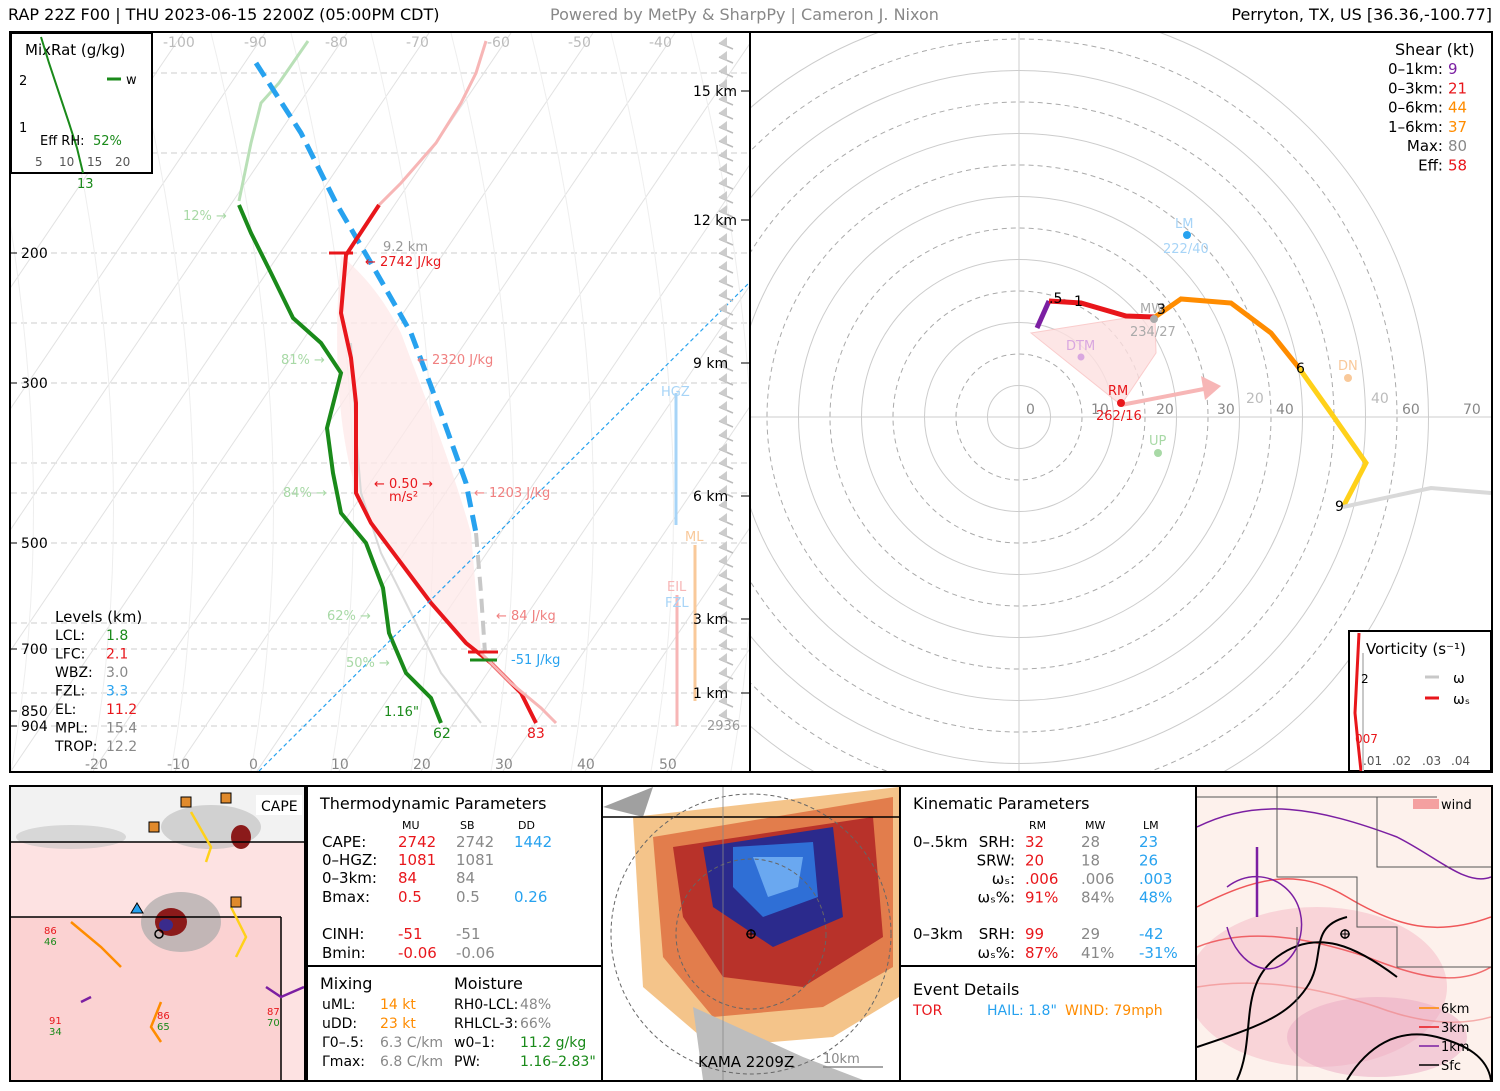  What do you see at coordinates (34, 650) in the screenshot?
I see `pressure-tick: 700` at bounding box center [34, 650].